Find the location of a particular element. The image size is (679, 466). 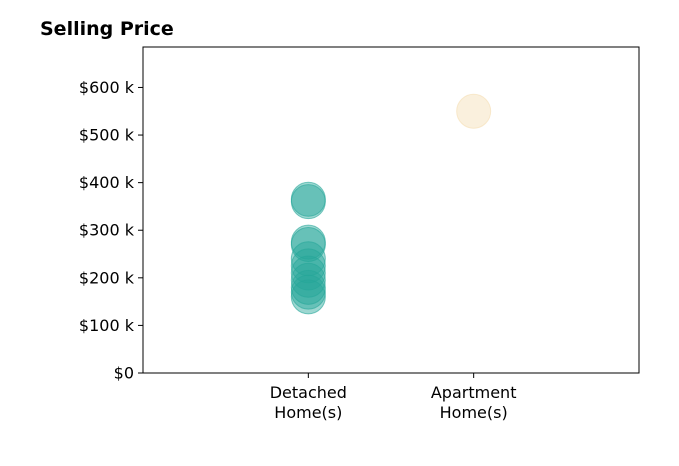

data-points is located at coordinates (391, 204).